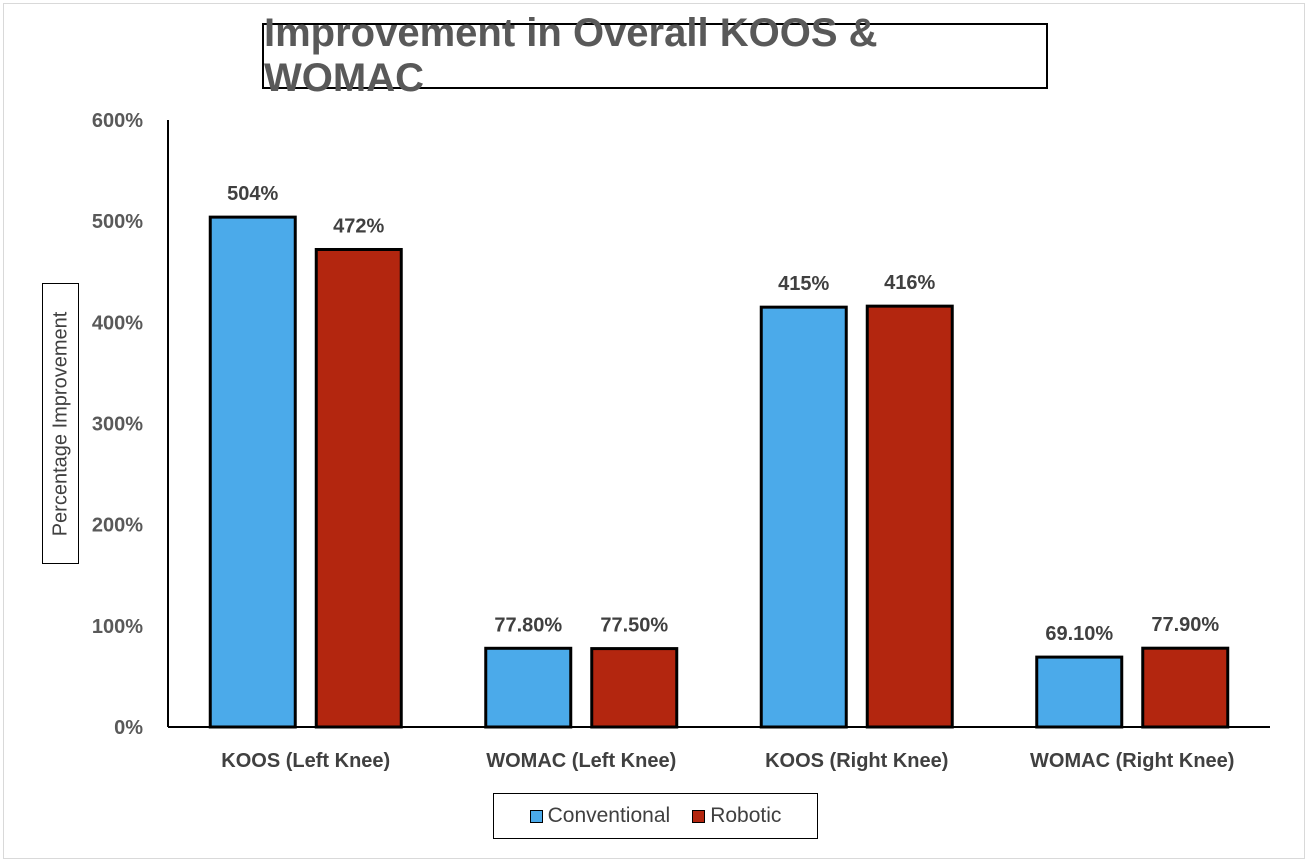 Image resolution: width=1312 pixels, height=868 pixels. I want to click on legend-item-robotic: Robotic, so click(736, 816).